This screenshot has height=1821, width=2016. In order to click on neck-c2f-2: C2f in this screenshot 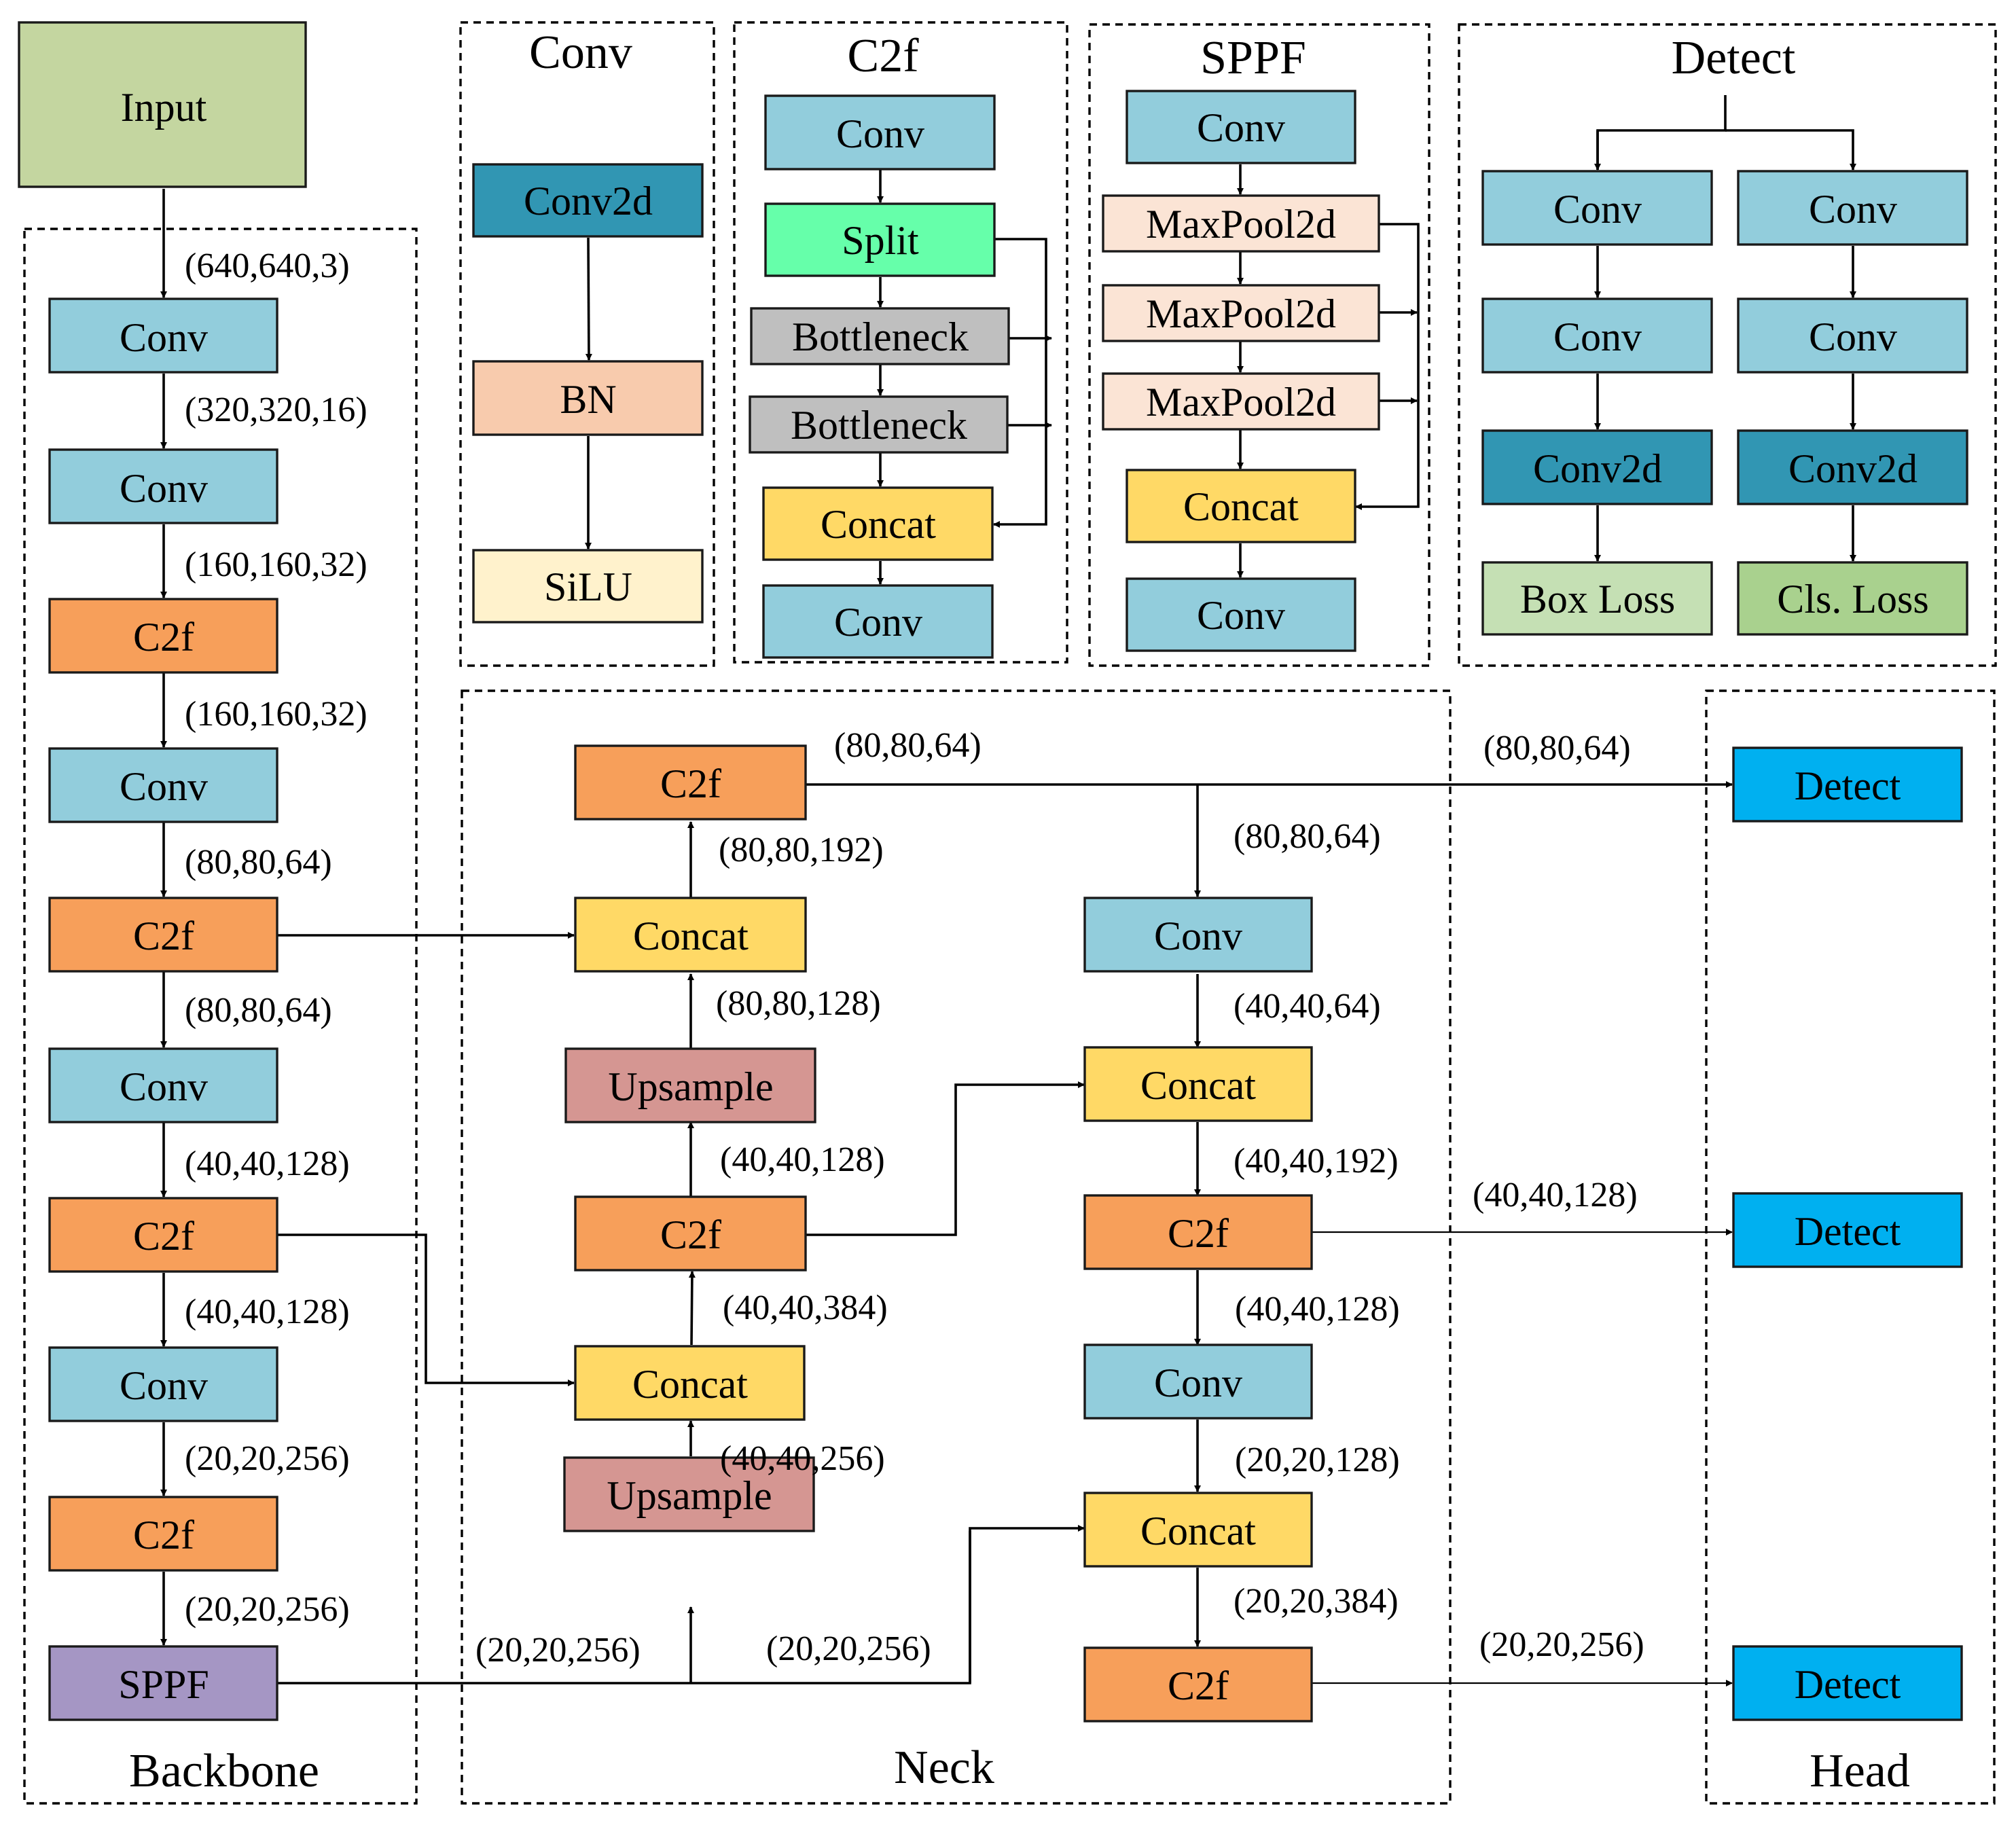, I will do `click(1198, 1232)`.